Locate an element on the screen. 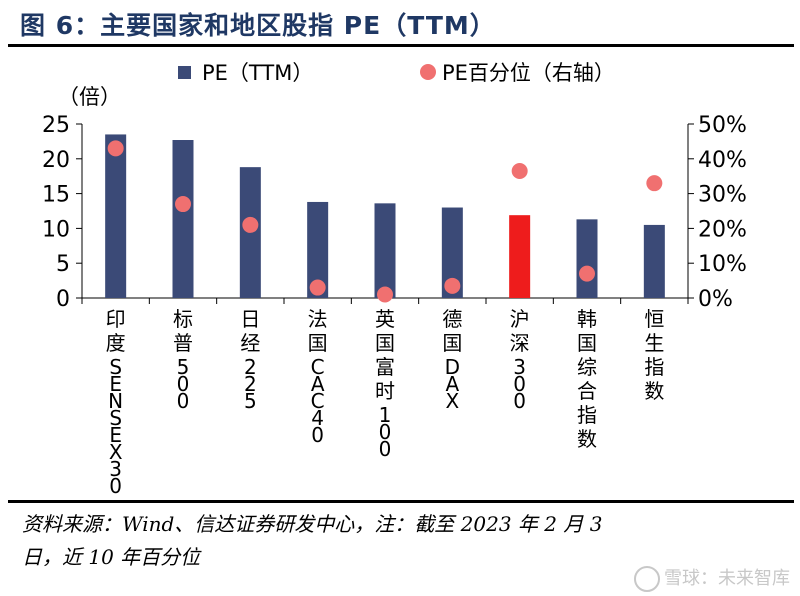  x-category-label: 恒生指数 is located at coordinates (654, 355).